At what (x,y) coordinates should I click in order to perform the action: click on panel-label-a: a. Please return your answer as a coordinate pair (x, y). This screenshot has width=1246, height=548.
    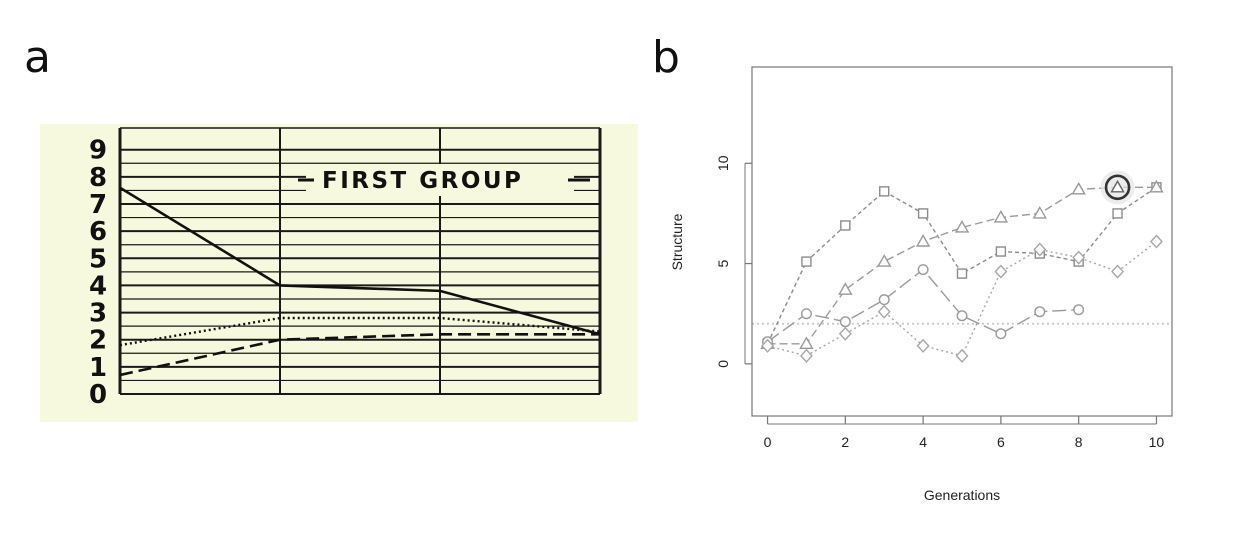
    Looking at the image, I should click on (37, 57).